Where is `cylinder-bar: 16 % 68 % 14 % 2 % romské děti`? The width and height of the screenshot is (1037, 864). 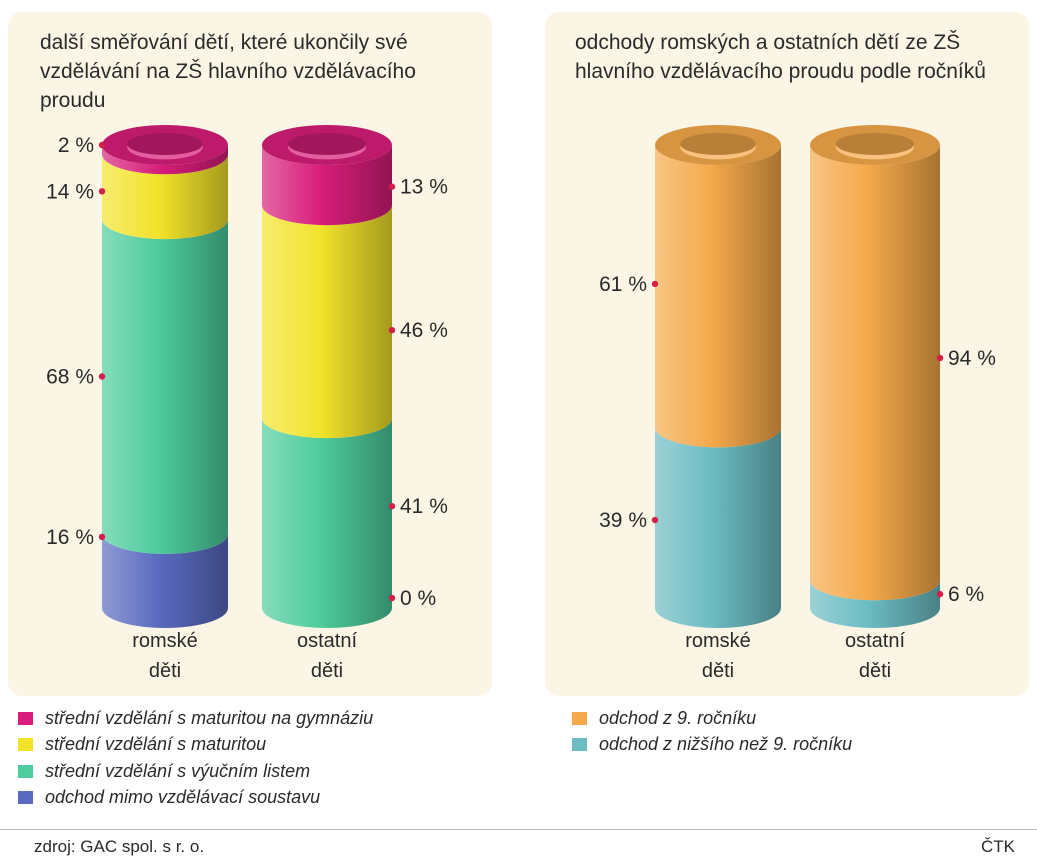 cylinder-bar: 16 % 68 % 14 % 2 % romské děti is located at coordinates (137, 403).